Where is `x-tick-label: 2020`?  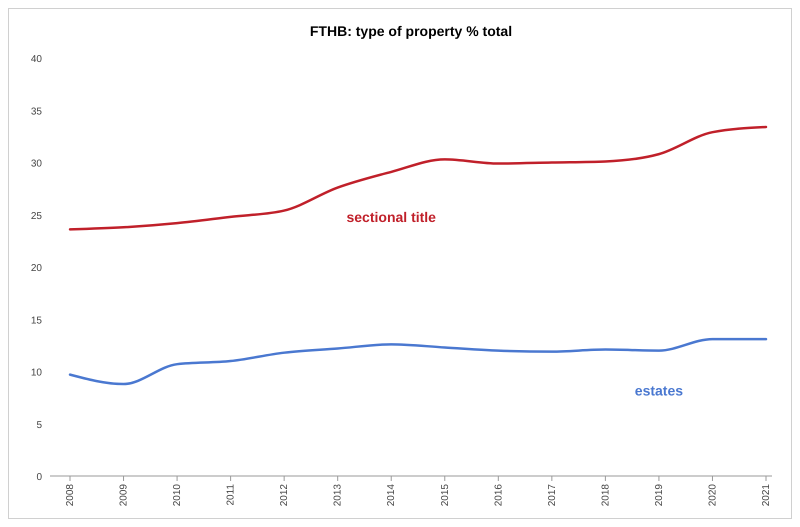 x-tick-label: 2020 is located at coordinates (712, 495).